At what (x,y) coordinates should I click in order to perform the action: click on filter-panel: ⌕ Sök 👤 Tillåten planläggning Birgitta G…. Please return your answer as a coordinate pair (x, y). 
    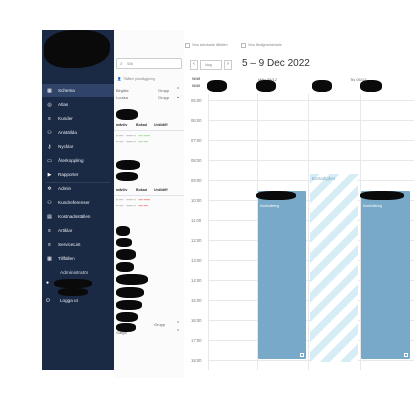
    Looking at the image, I should click on (149, 204).